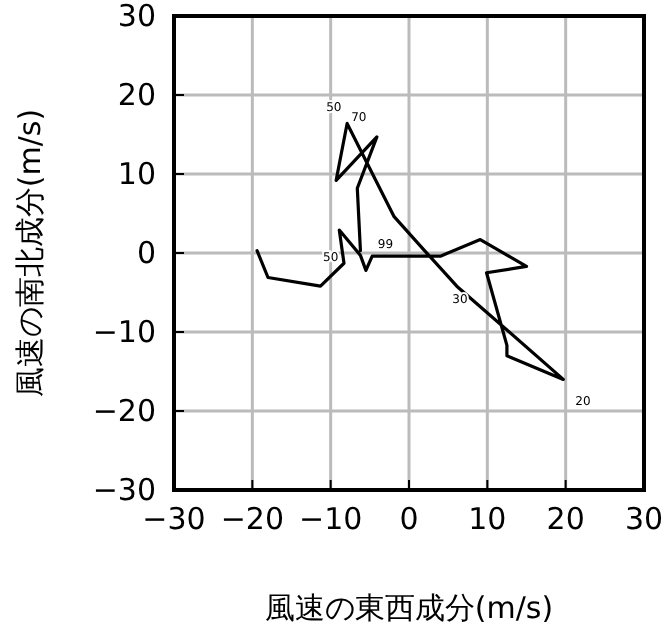 This screenshot has height=638, width=664. What do you see at coordinates (565, 519) in the screenshot?
I see `x-tick-label: 20` at bounding box center [565, 519].